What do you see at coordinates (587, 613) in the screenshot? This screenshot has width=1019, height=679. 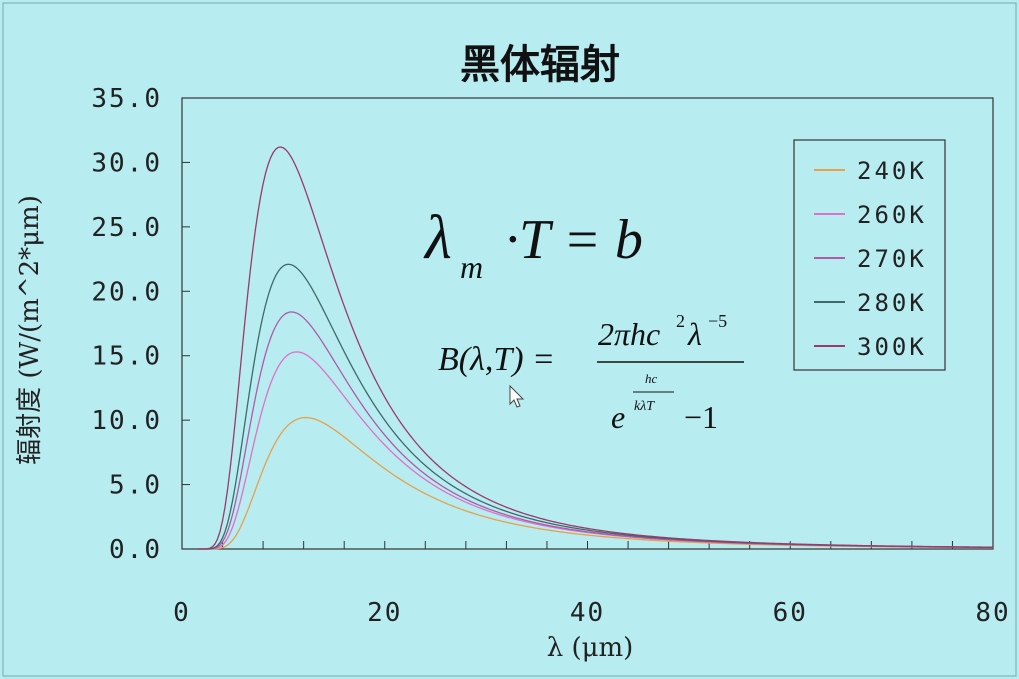 I see `x-tick-label: 40` at bounding box center [587, 613].